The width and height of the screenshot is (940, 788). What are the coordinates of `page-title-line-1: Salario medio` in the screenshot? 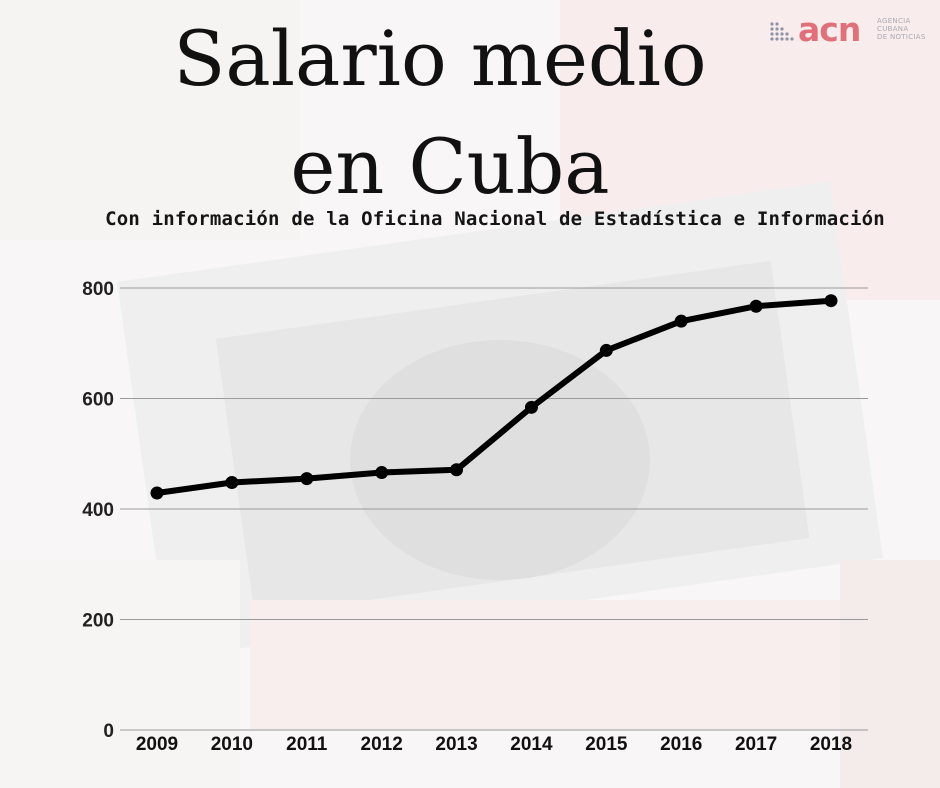 It's located at (440, 58).